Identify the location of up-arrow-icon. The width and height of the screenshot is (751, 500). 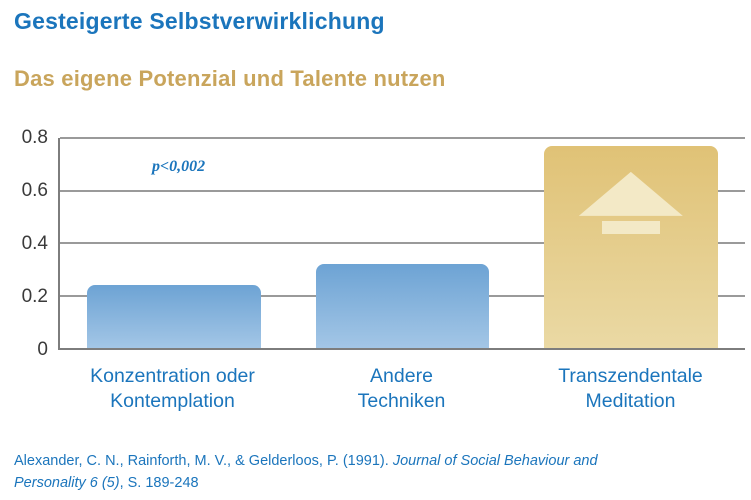
(631, 203).